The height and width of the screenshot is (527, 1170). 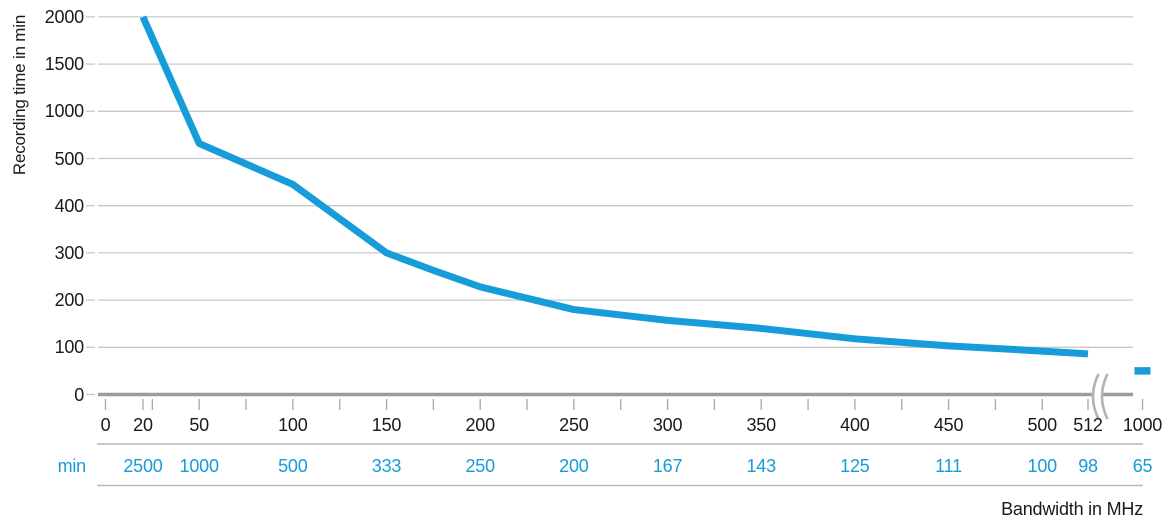 What do you see at coordinates (199, 425) in the screenshot?
I see `x-tick-label: 50` at bounding box center [199, 425].